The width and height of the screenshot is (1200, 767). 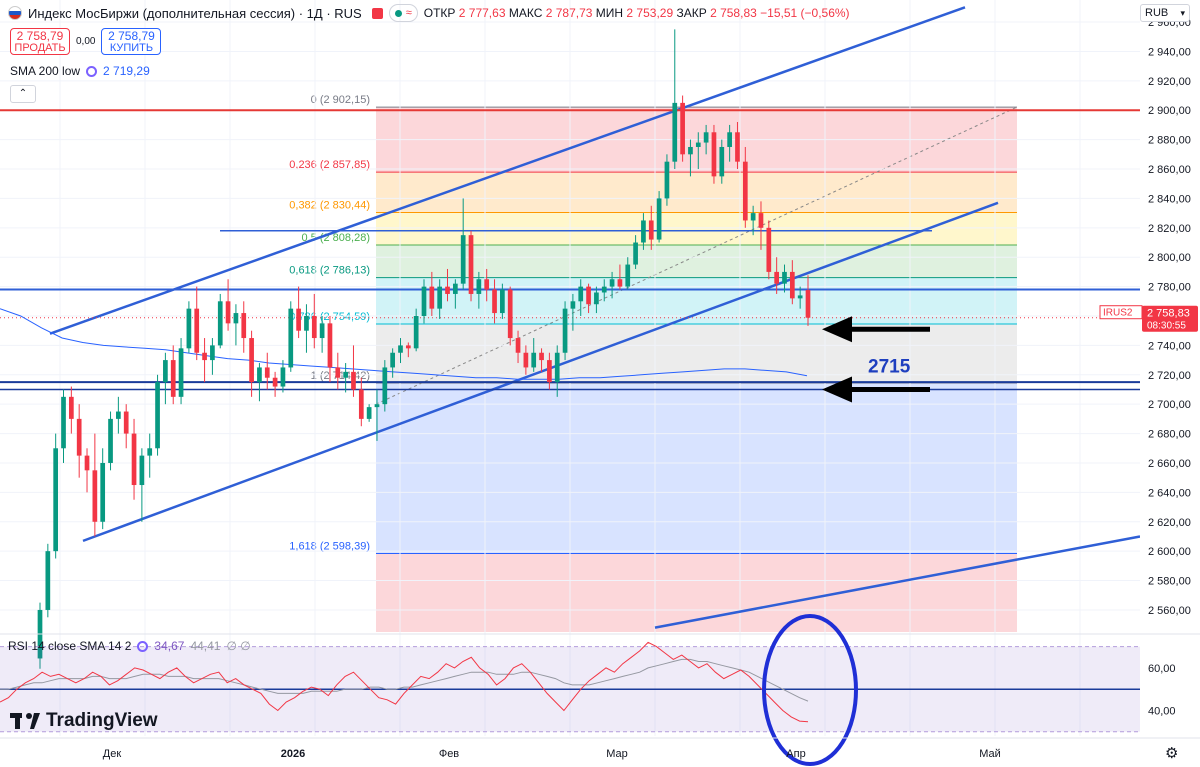 I want to click on indicator-settings-icon, so click(x=92, y=71).